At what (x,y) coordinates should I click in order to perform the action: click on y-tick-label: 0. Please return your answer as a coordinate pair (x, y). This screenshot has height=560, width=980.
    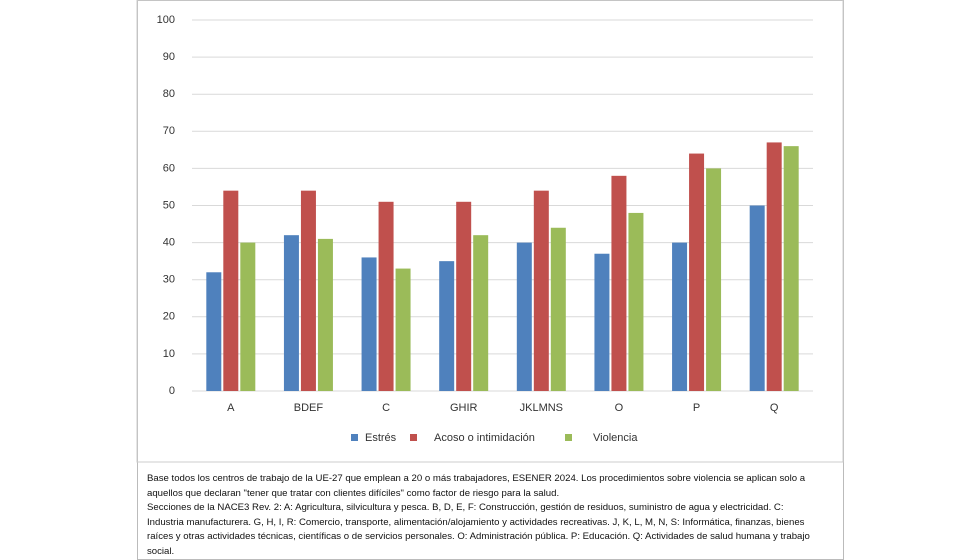
    Looking at the image, I should click on (172, 391).